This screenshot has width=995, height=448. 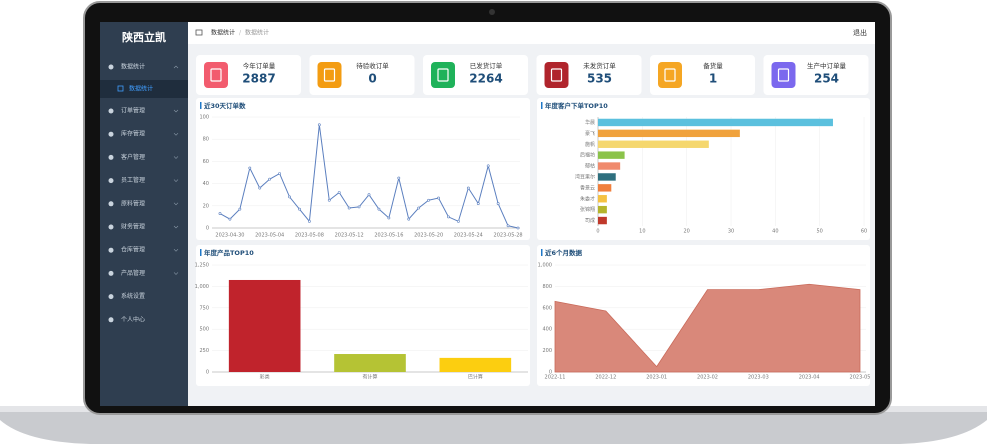 I want to click on y-tick-label: 郁枯, so click(x=590, y=166).